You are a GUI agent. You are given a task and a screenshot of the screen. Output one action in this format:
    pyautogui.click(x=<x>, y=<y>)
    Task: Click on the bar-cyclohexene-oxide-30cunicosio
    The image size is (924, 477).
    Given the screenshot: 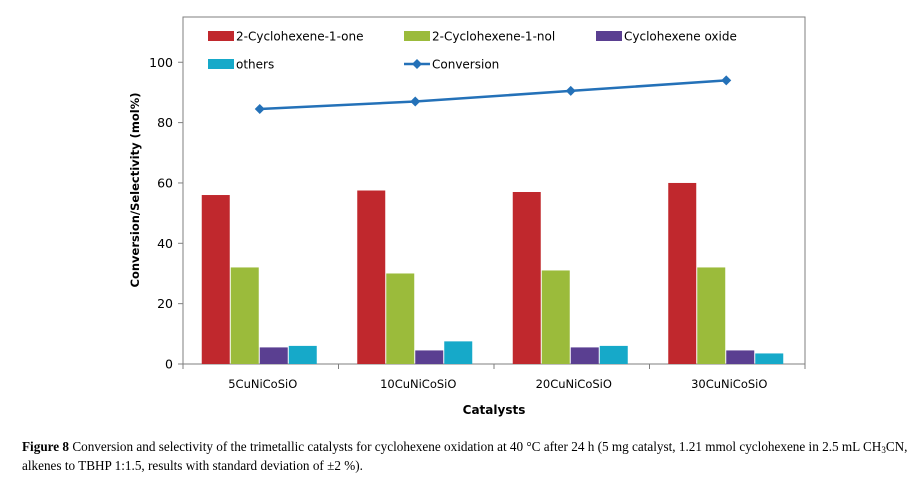 What is the action you would take?
    pyautogui.click(x=740, y=357)
    